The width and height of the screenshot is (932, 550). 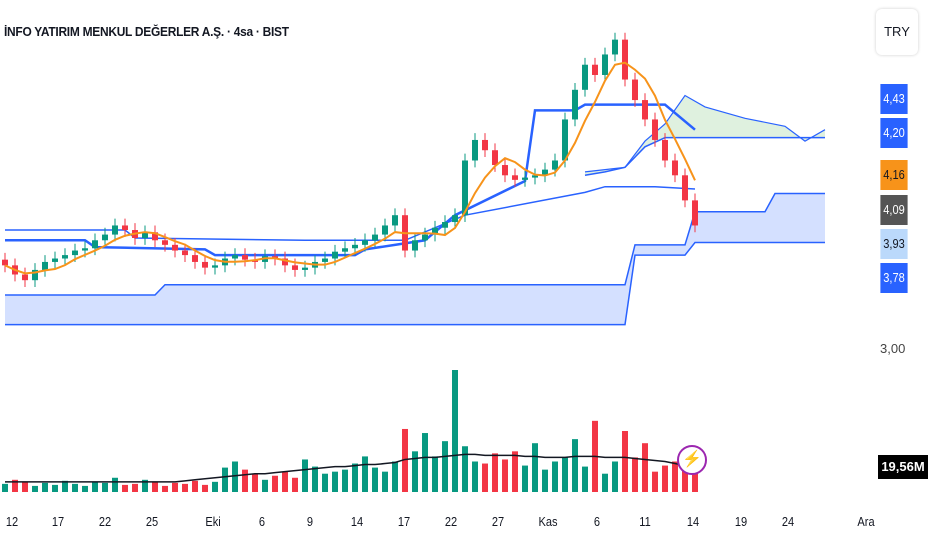 I want to click on price-label: 4,09, so click(x=894, y=210).